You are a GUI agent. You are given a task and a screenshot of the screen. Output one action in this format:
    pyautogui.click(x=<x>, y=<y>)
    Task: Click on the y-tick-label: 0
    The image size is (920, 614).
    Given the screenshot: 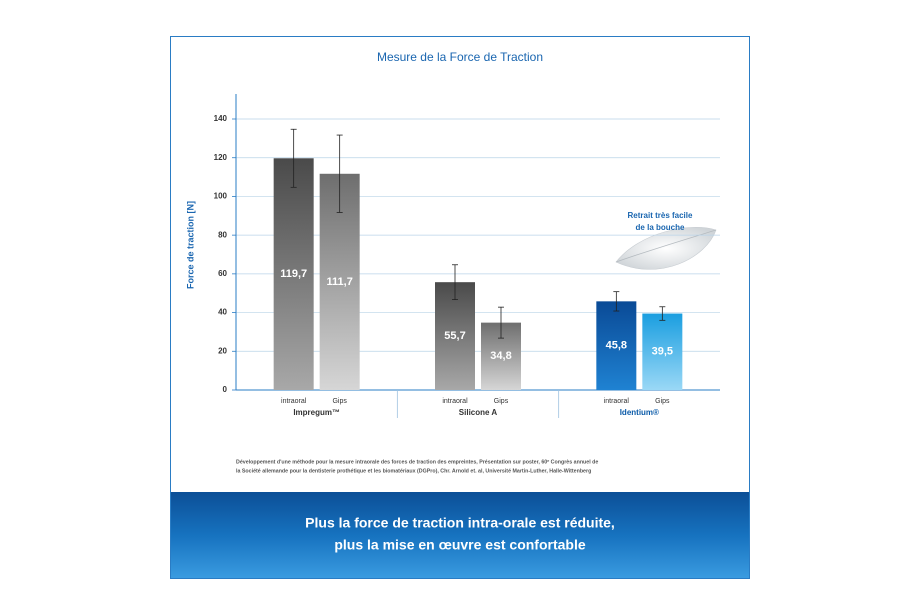 What is the action you would take?
    pyautogui.click(x=225, y=389)
    